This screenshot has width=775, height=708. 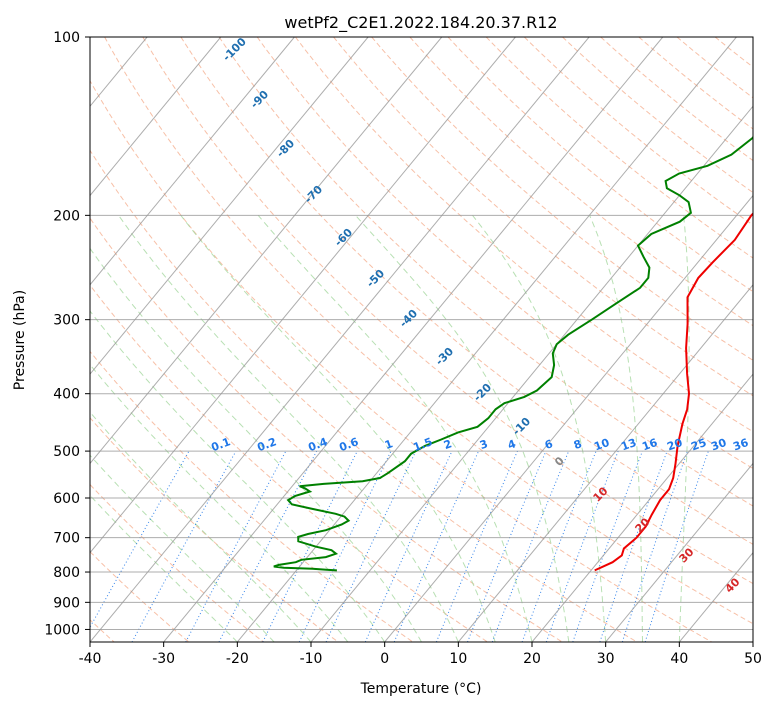 I want to click on y-tick-label: 600, so click(x=66, y=499).